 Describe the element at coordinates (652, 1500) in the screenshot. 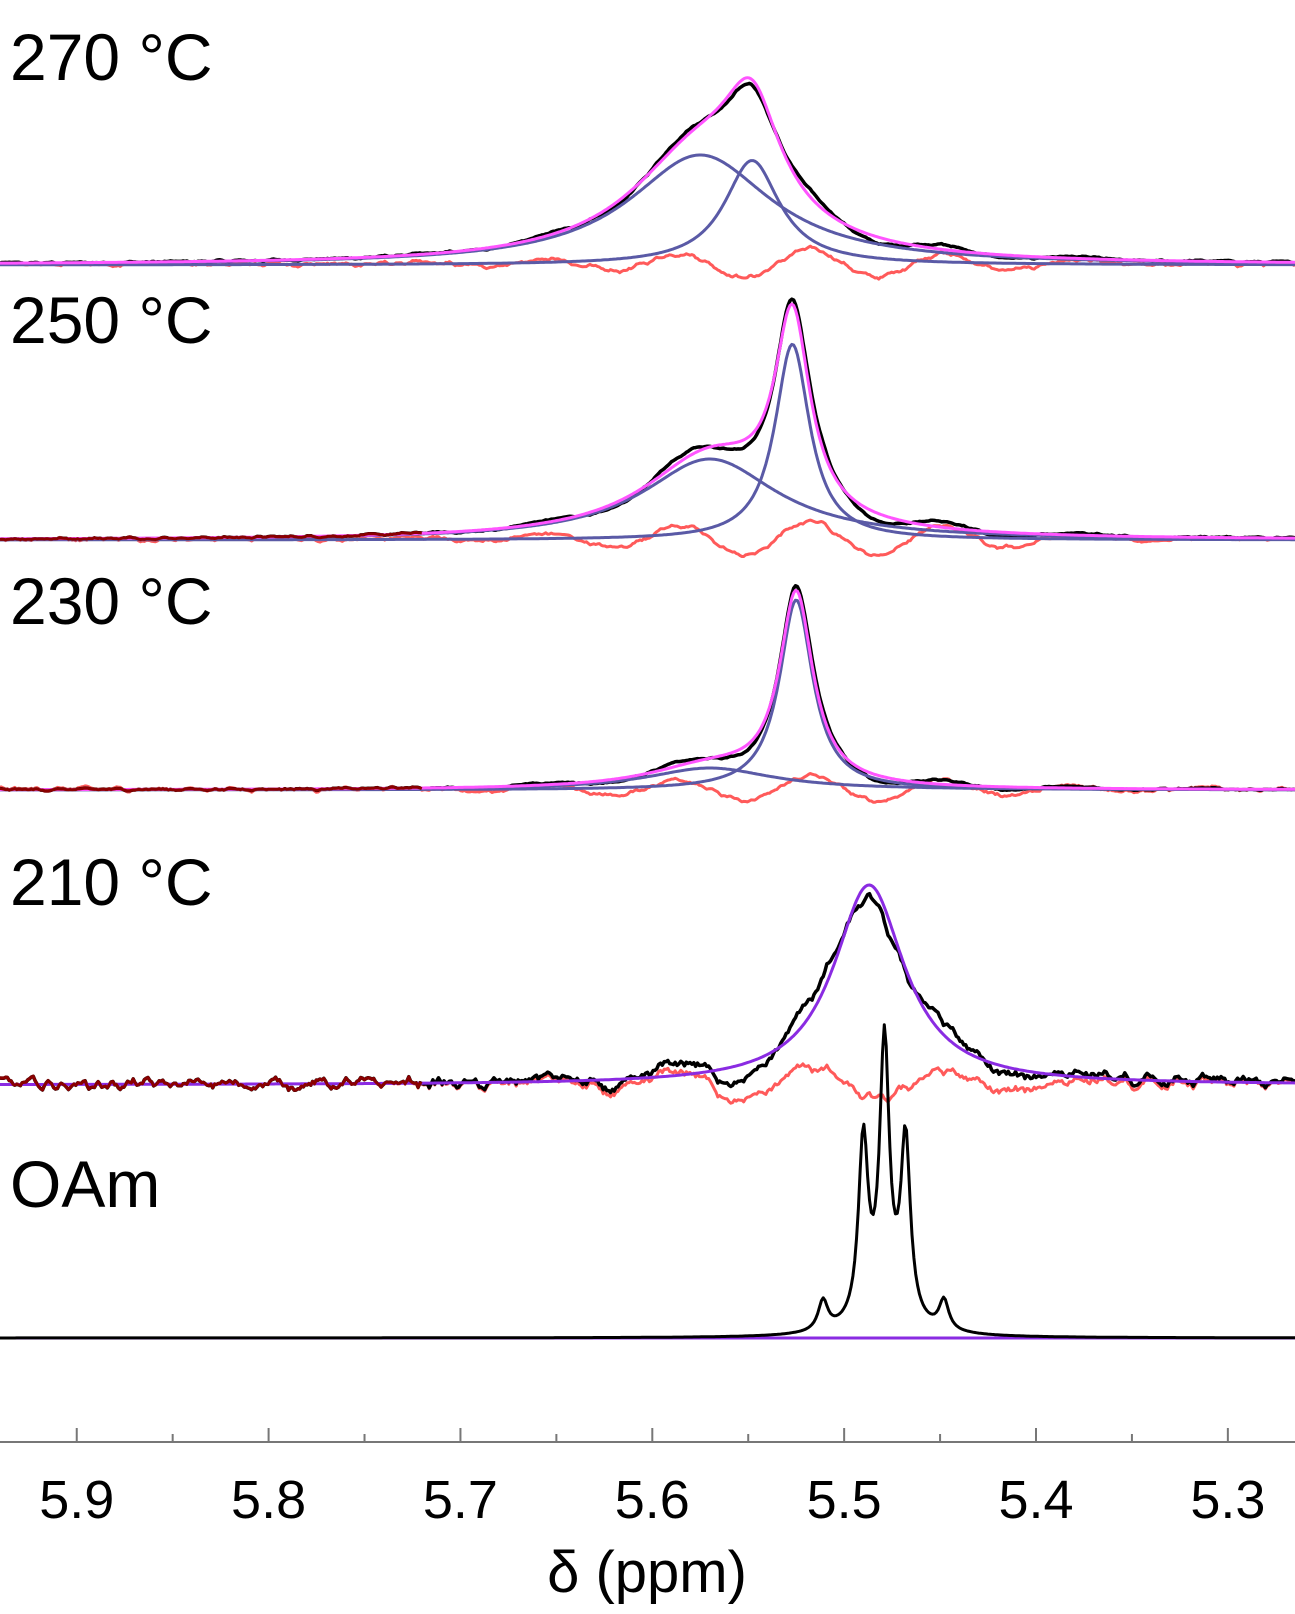

I see `x-tick-label: 5.6` at that location.